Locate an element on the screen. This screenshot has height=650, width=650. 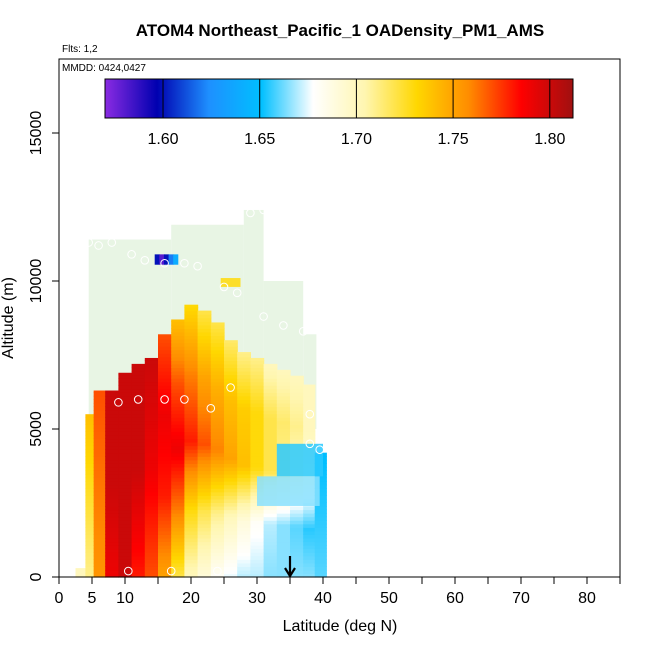
x-tick-label: 10 is located at coordinates (125, 598).